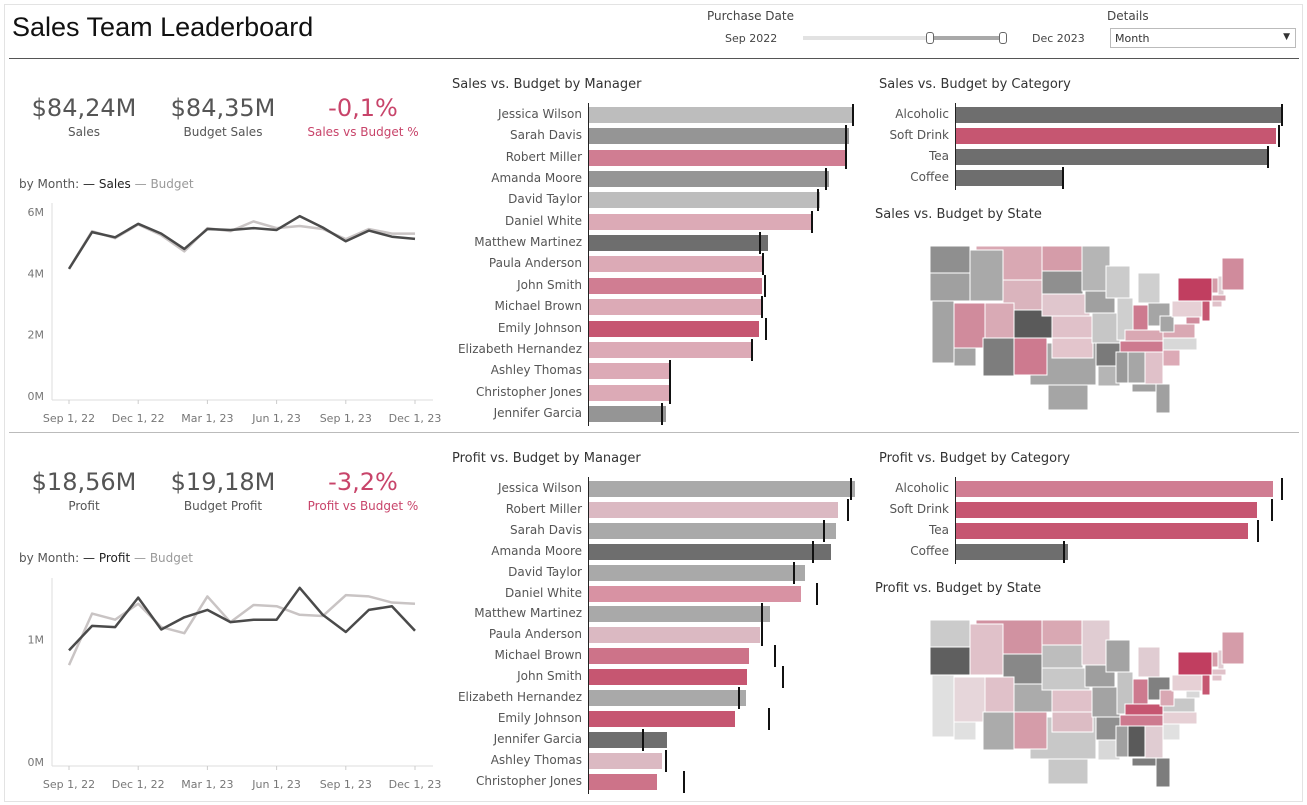 This screenshot has width=1307, height=805. Describe the element at coordinates (1140, 692) in the screenshot. I see `state-in` at that location.